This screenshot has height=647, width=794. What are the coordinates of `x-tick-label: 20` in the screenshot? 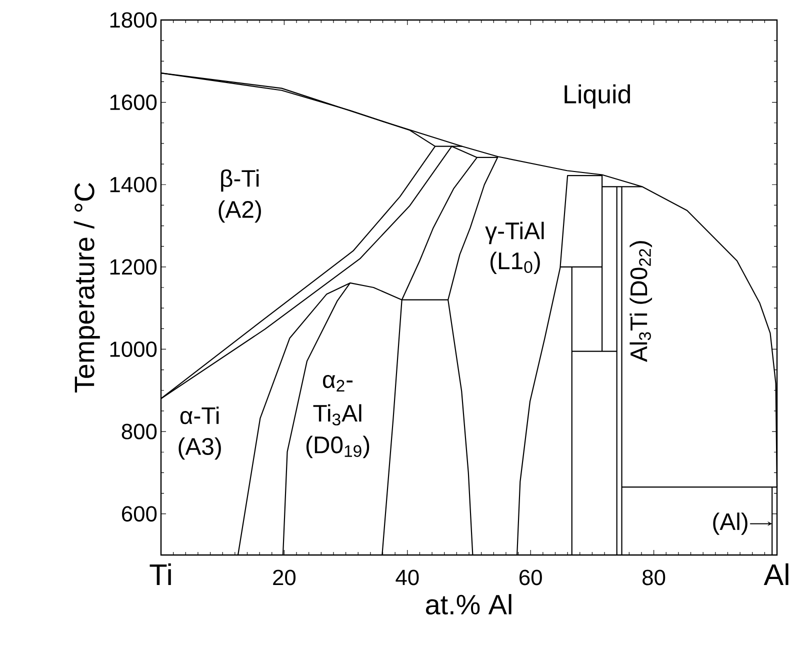 It's located at (284, 578).